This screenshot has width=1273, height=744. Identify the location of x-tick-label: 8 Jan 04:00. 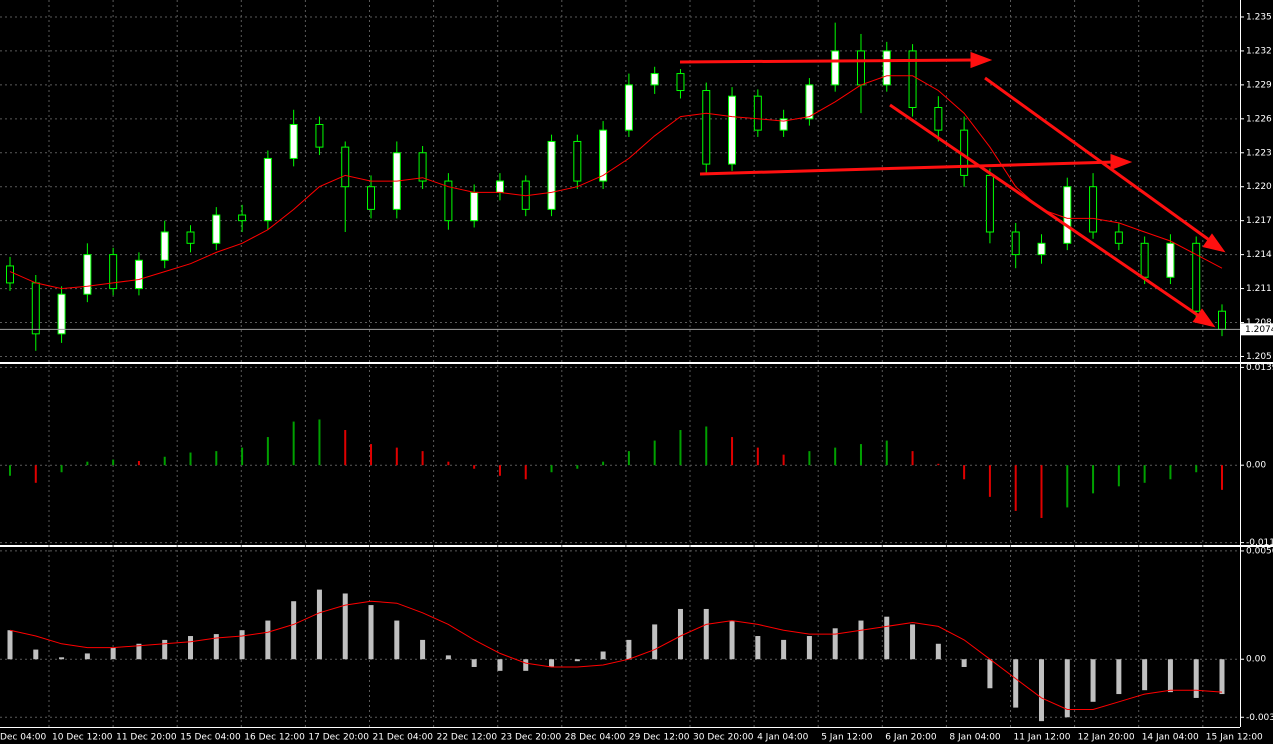
(975, 738).